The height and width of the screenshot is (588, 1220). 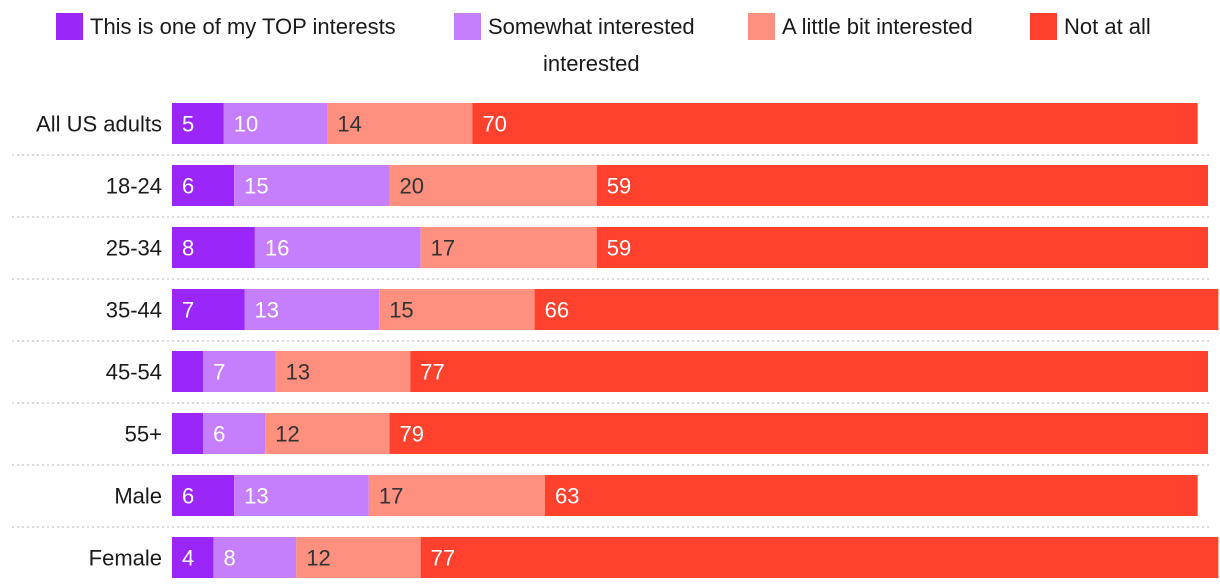 I want to click on data-label-male-s1: 13, so click(x=256, y=496).